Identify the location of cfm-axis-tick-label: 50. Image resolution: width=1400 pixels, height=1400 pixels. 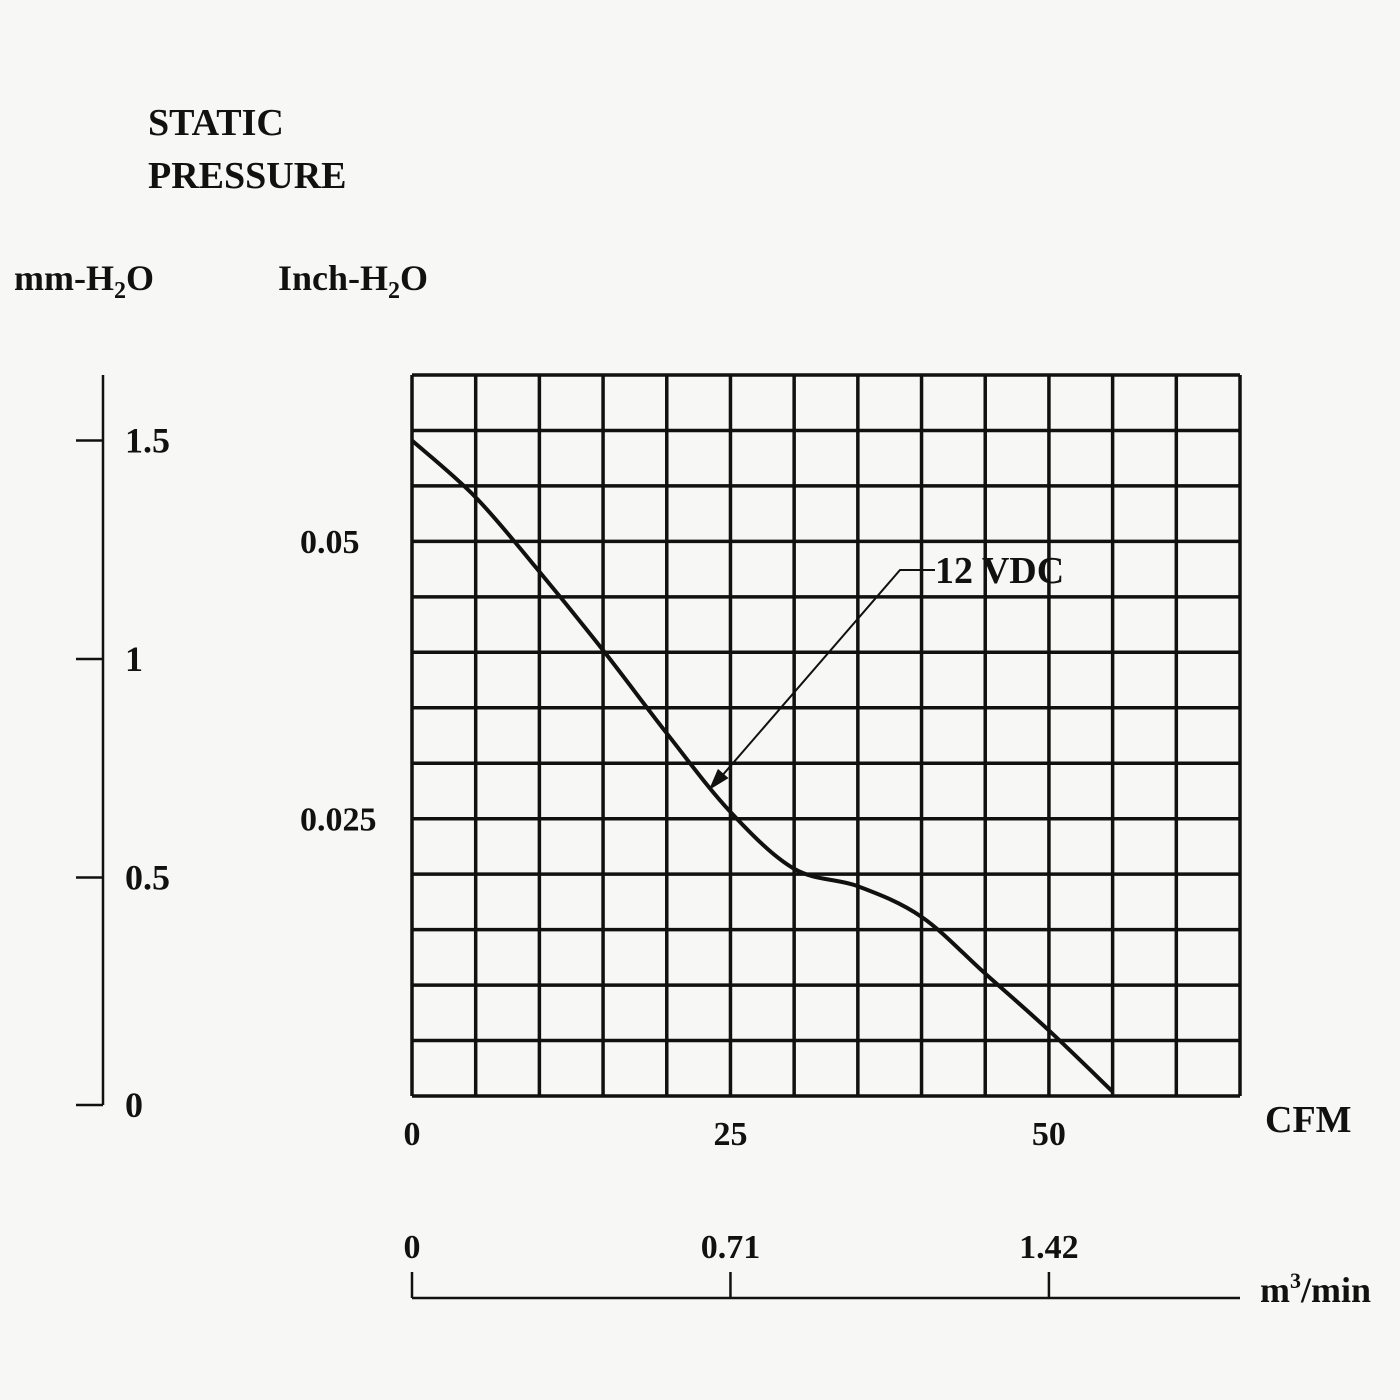
(1049, 1134).